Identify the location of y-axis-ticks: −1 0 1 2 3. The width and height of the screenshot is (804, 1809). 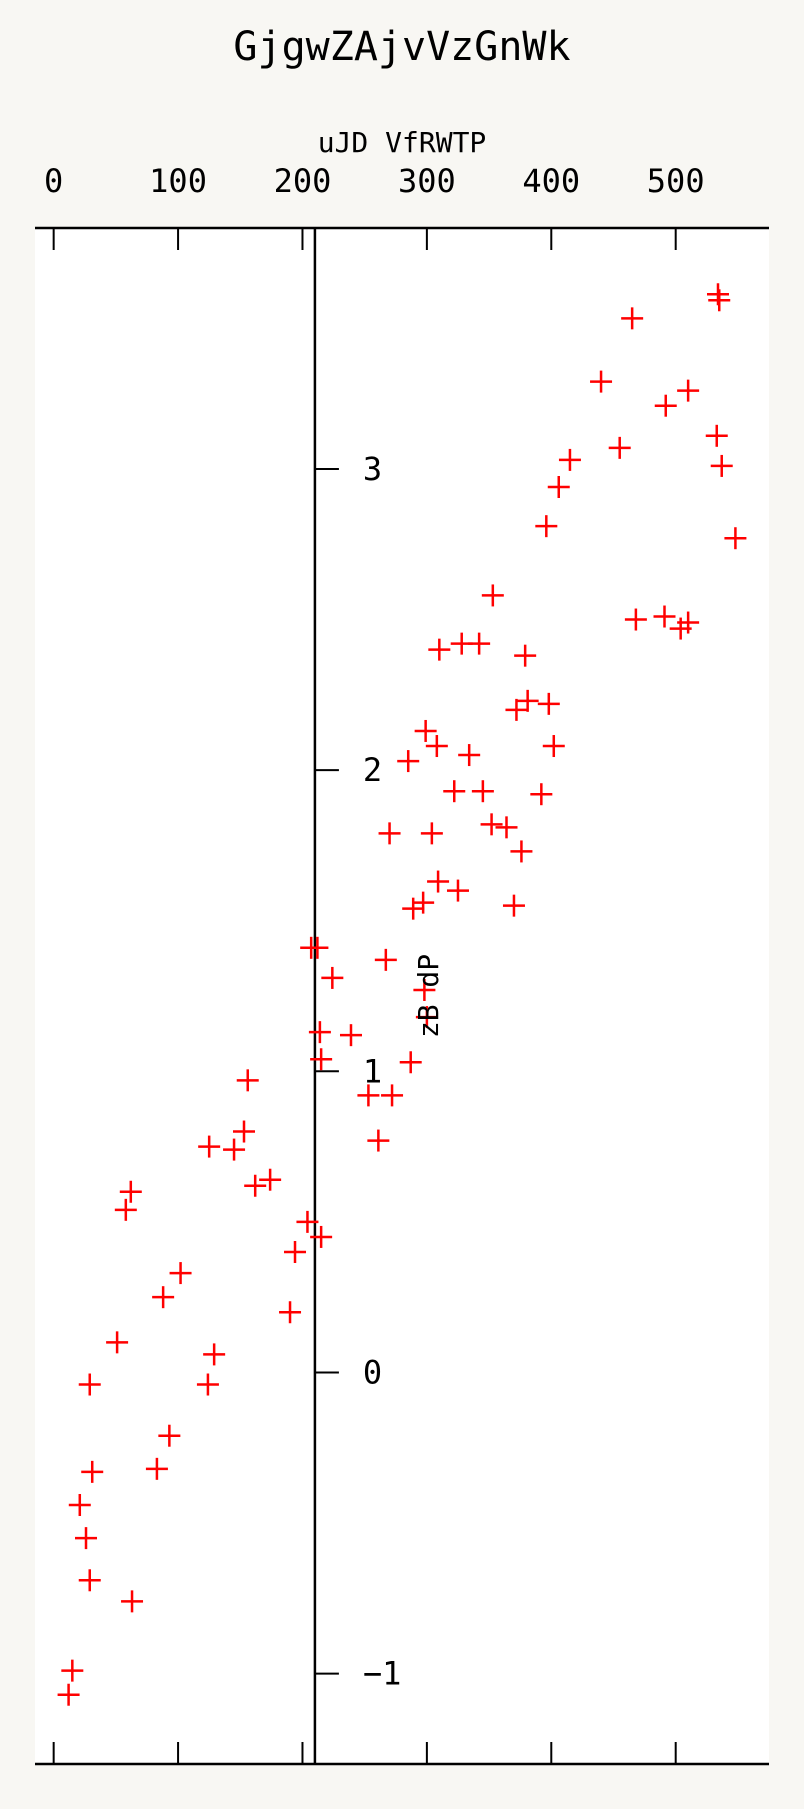
(358, 1071).